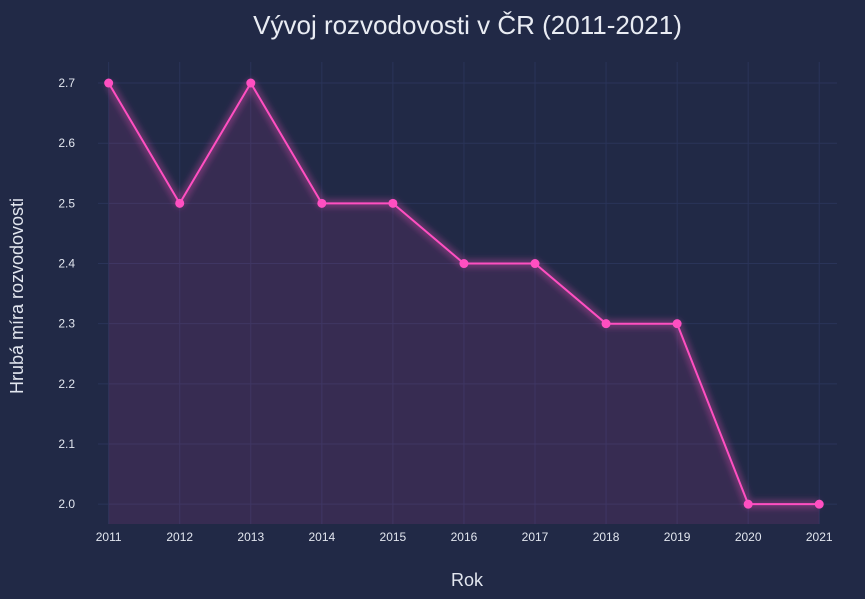 The image size is (865, 599). I want to click on x-tick-label: 2014, so click(321, 537).